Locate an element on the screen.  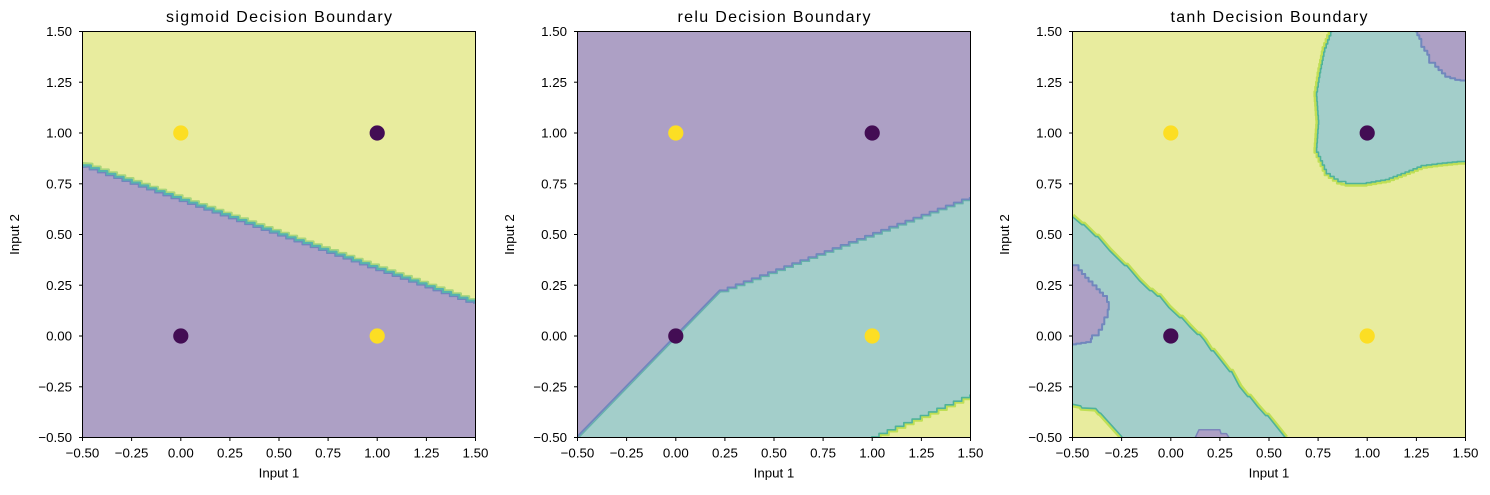
svg-text: tanh Decision Boundary is located at coordinates (1269, 17).